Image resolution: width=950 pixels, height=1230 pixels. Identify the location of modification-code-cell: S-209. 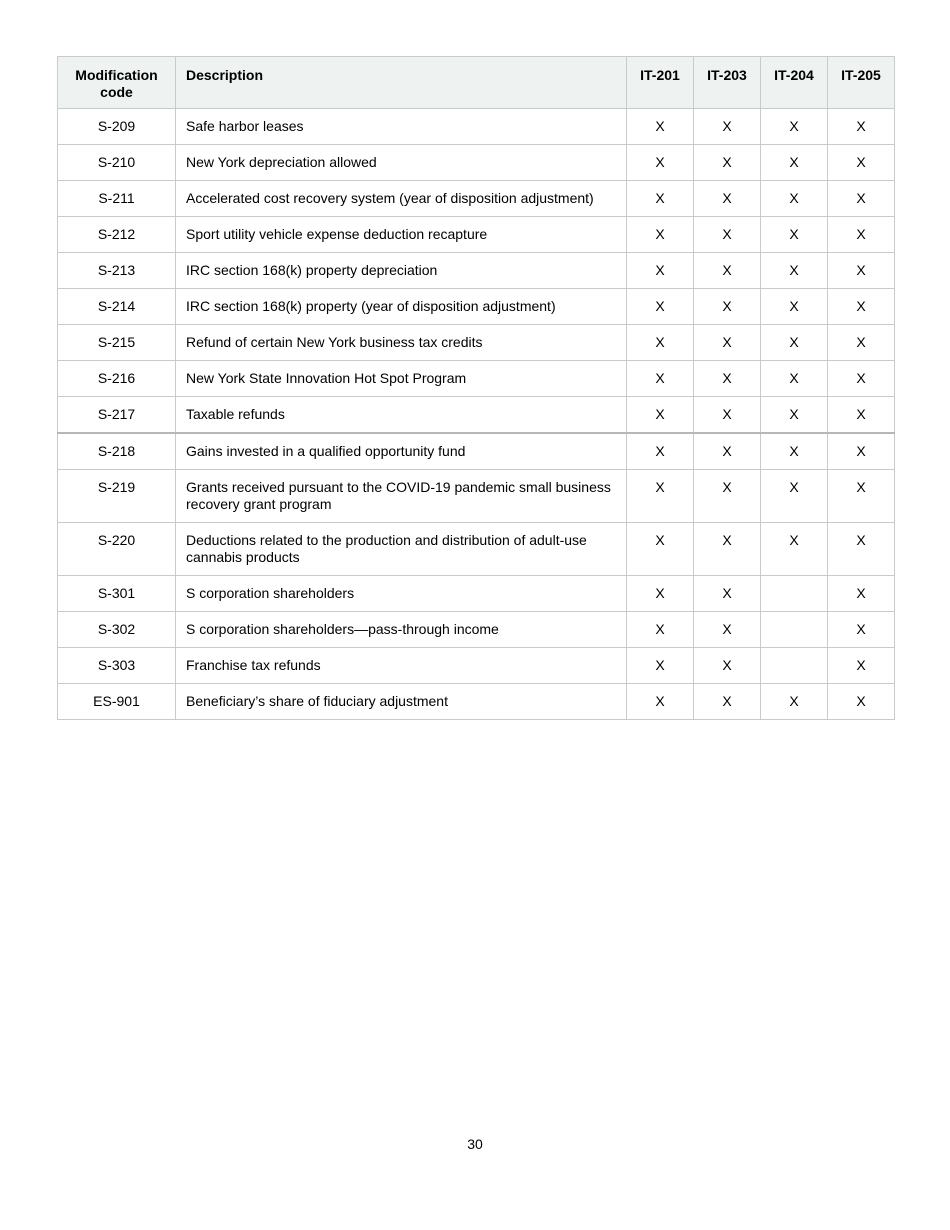
(116, 126).